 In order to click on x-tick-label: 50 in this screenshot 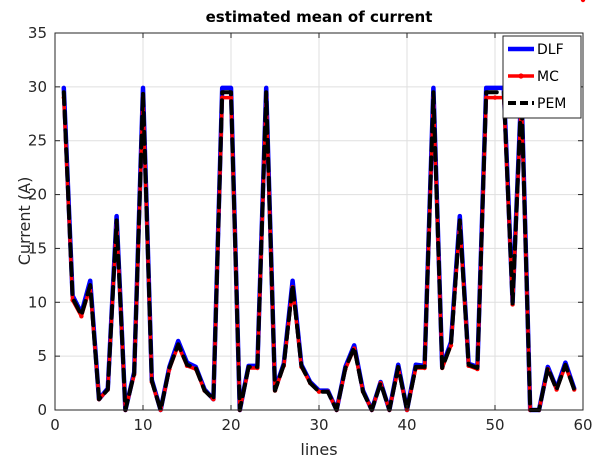, I will do `click(494, 425)`.